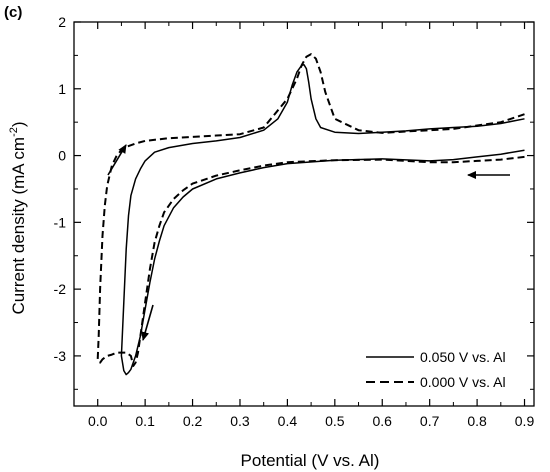  I want to click on x-tick-label: 0.6, so click(383, 421).